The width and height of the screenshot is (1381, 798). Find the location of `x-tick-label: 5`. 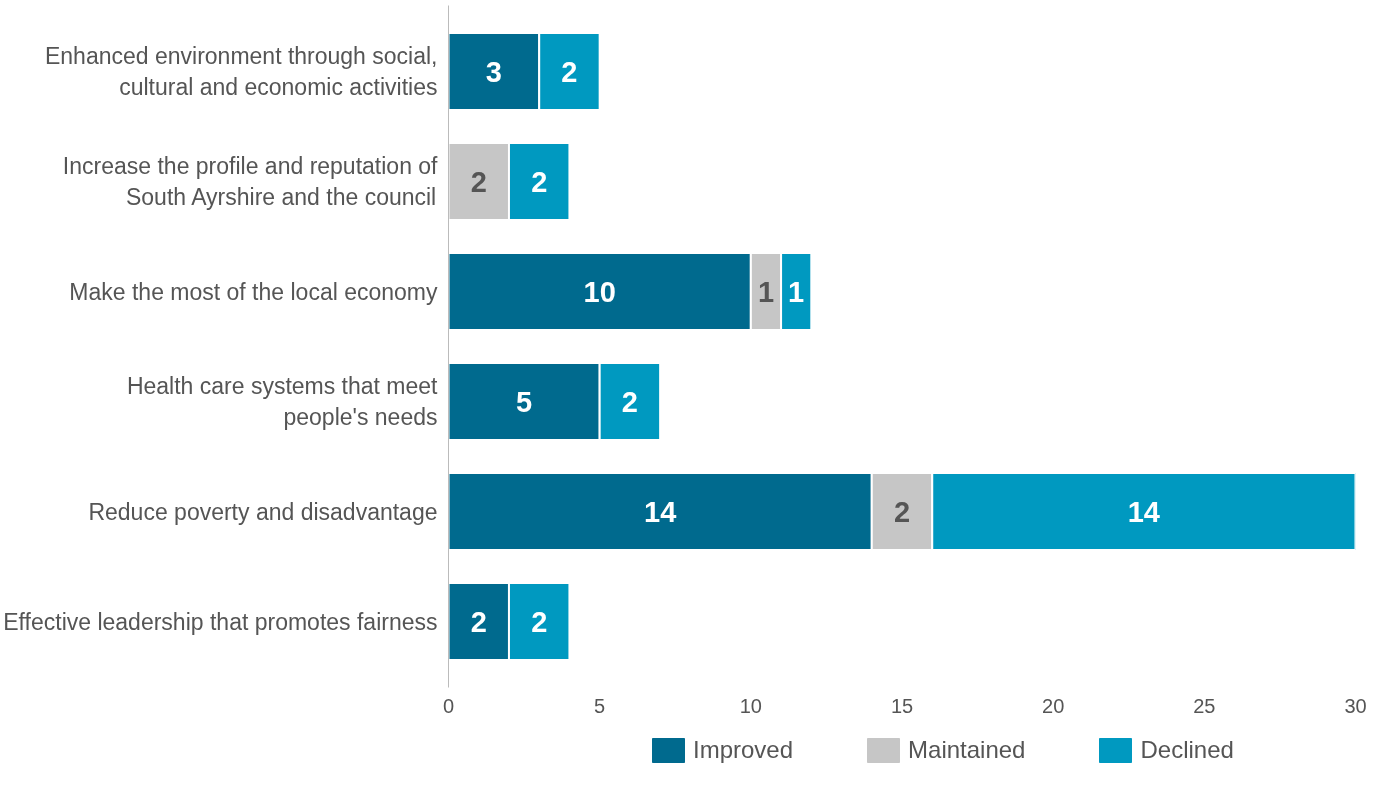

x-tick-label: 5 is located at coordinates (600, 705).